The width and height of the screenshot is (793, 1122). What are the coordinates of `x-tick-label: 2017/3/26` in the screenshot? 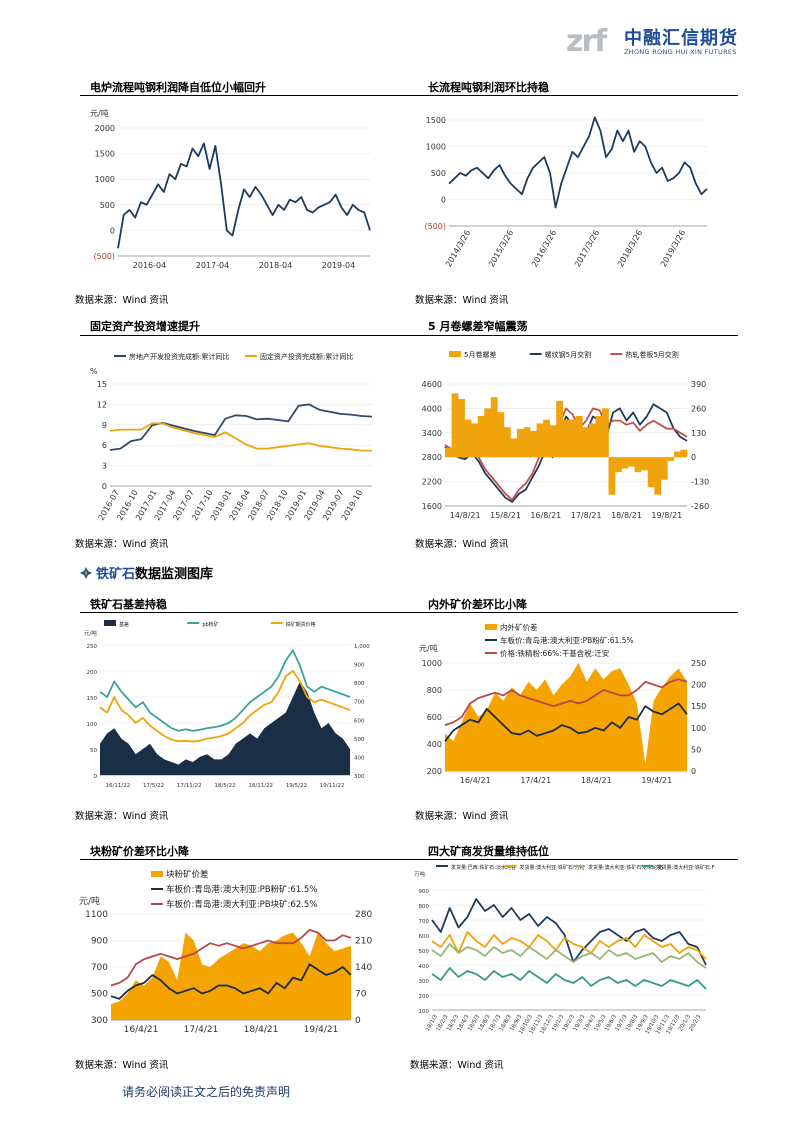 It's located at (587, 249).